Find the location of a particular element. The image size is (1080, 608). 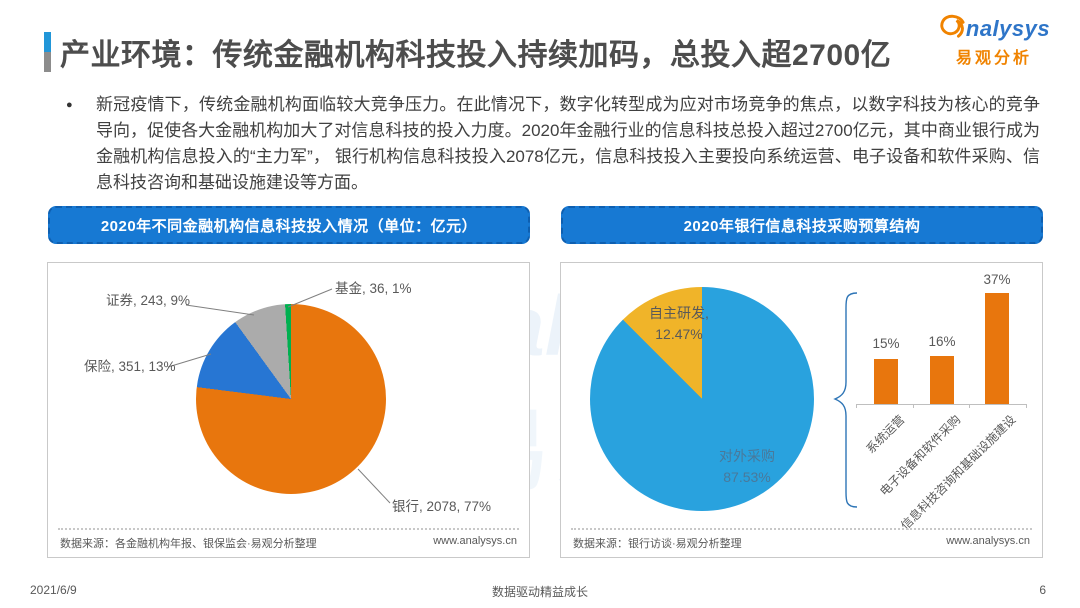

procurement-pie is located at coordinates (702, 399).